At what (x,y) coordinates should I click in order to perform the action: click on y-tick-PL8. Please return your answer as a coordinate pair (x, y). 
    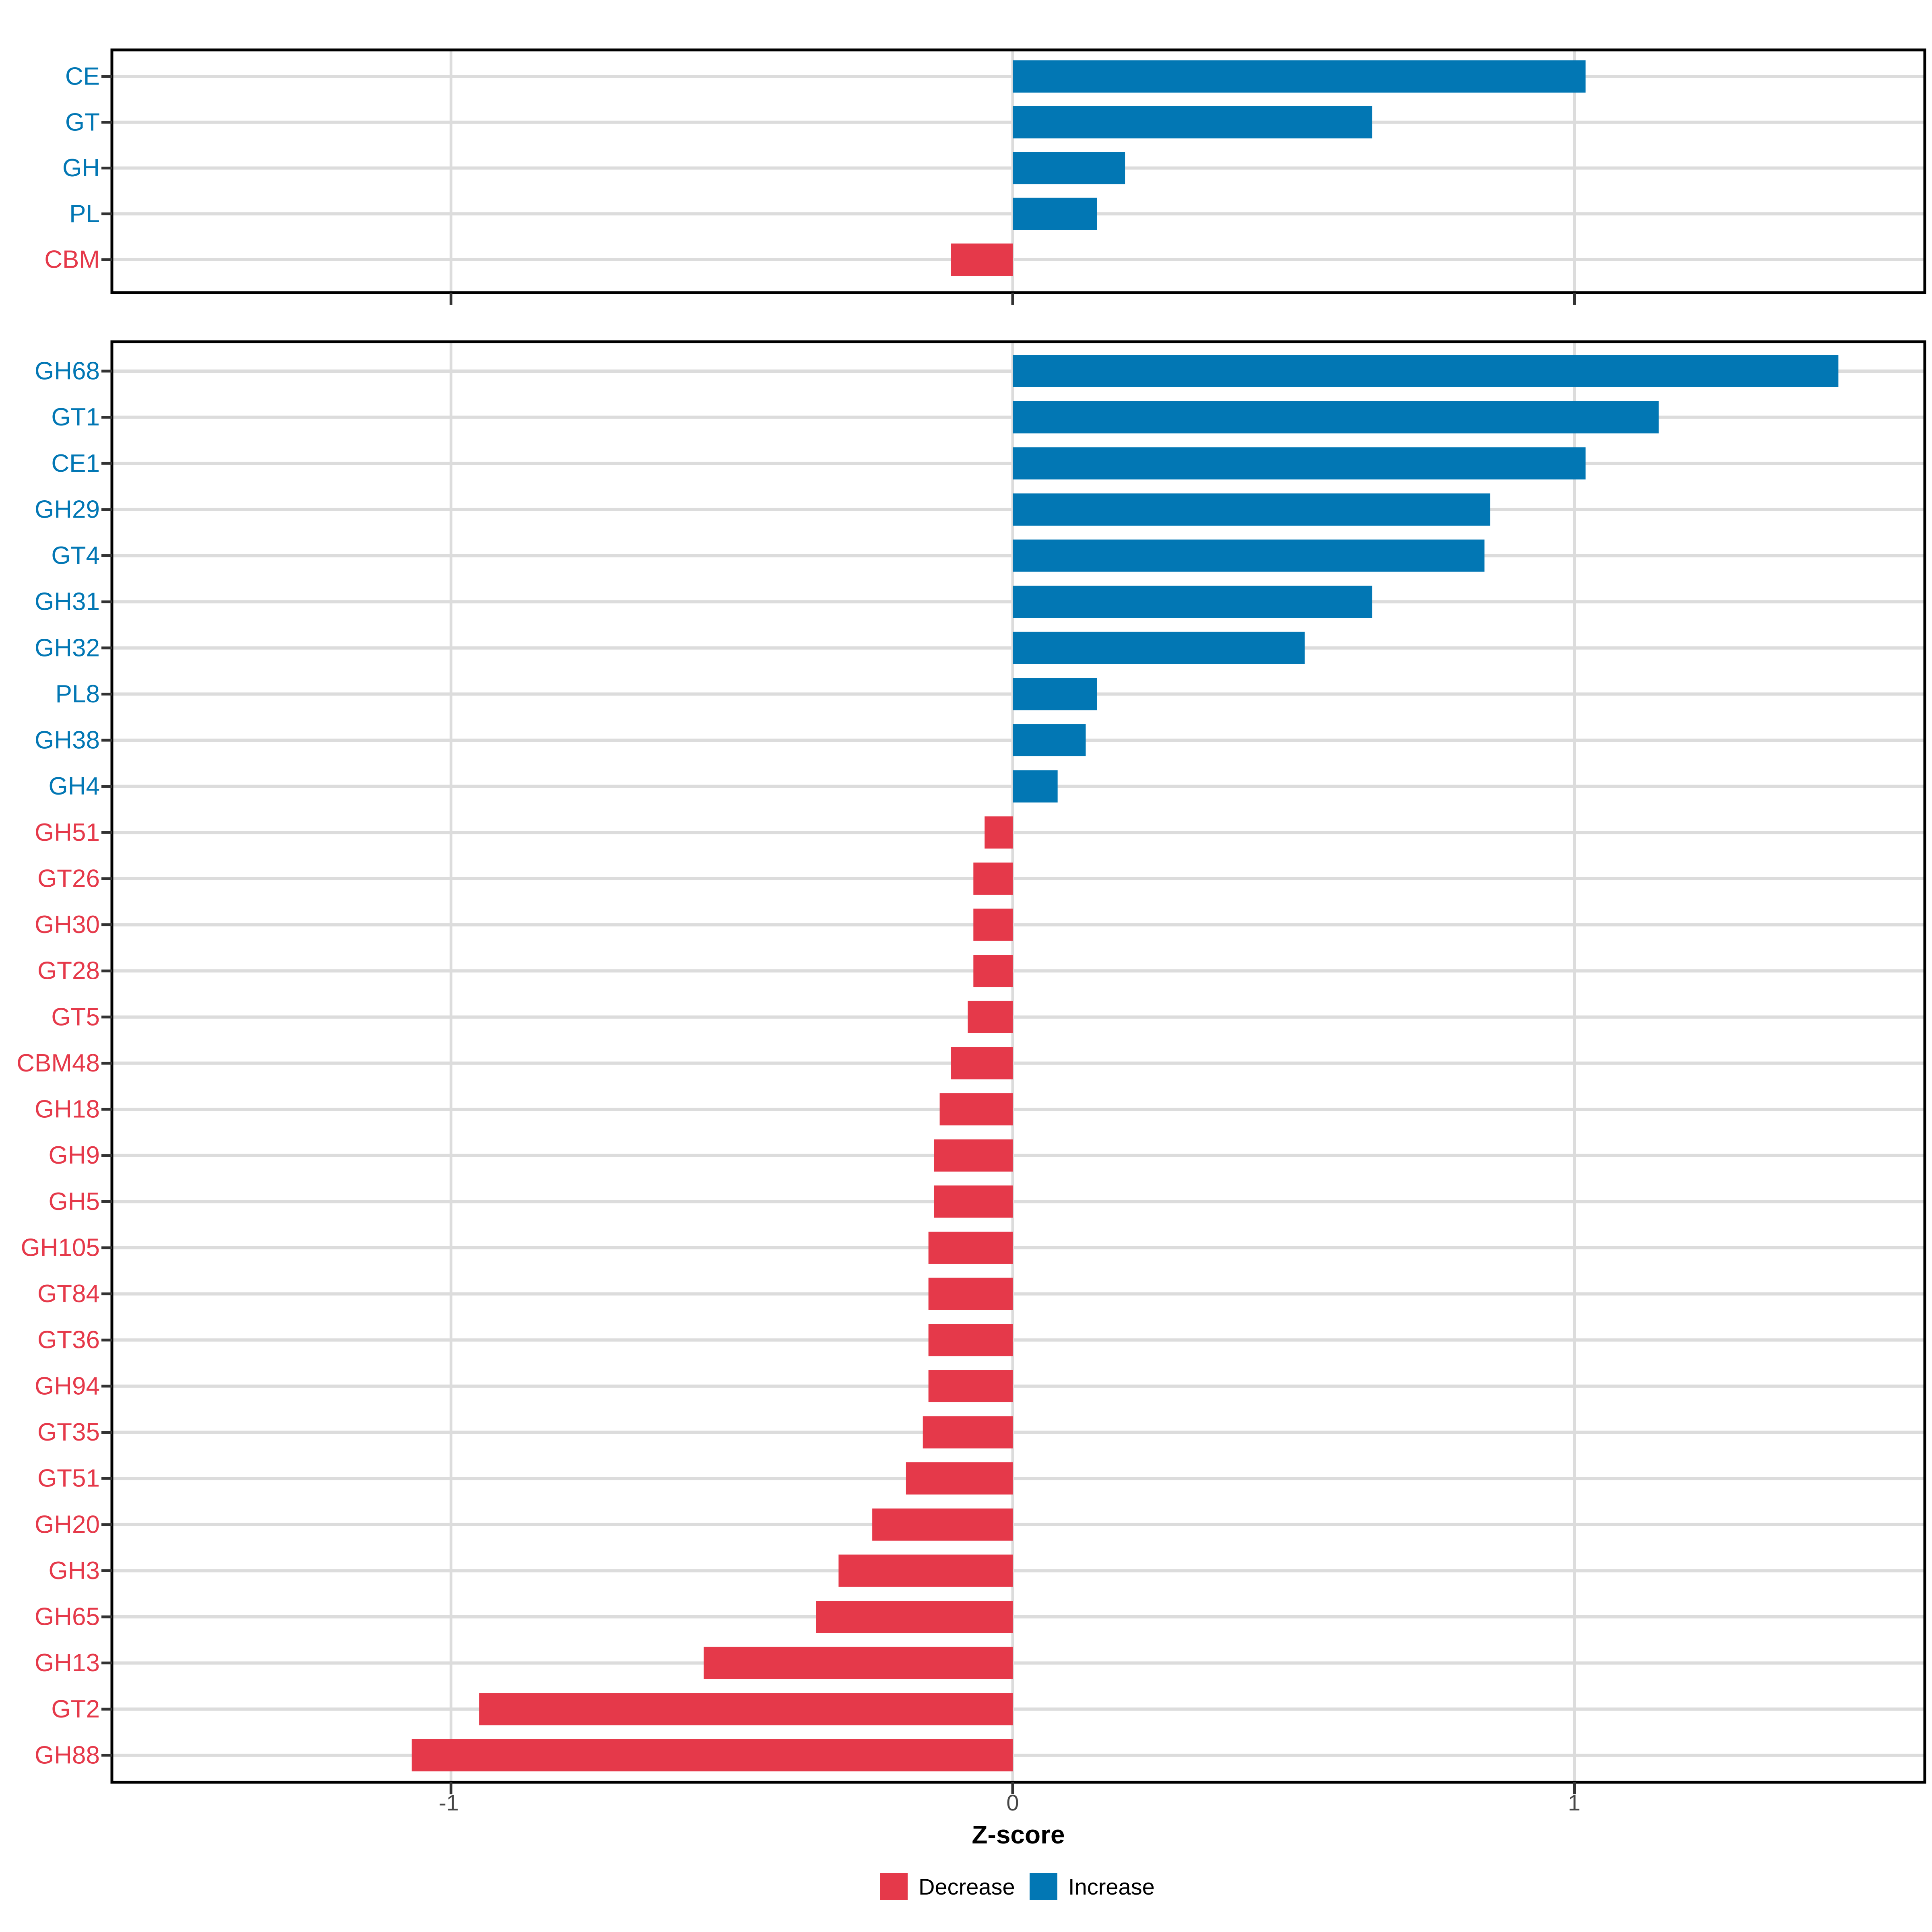
    Looking at the image, I should click on (106, 694).